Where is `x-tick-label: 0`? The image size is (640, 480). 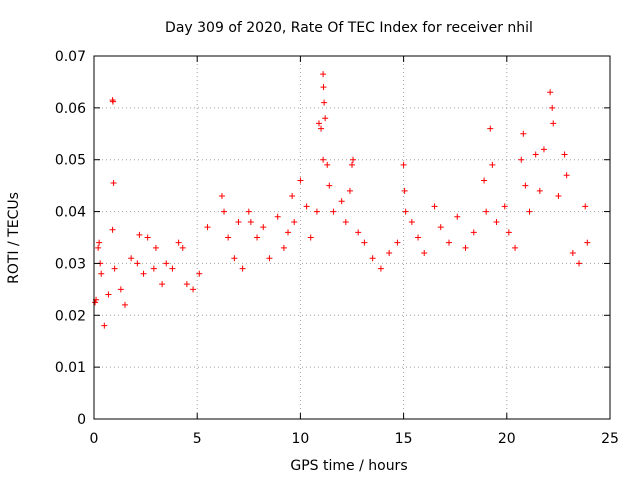 x-tick-label: 0 is located at coordinates (94, 439).